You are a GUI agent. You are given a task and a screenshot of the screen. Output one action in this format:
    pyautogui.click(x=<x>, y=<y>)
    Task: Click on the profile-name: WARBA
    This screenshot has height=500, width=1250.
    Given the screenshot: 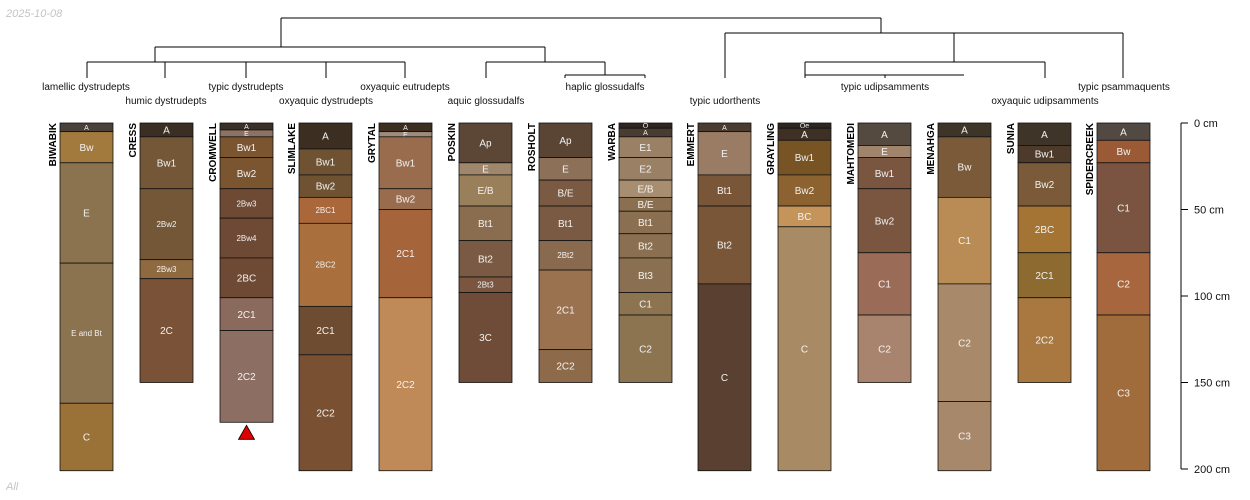 What is the action you would take?
    pyautogui.click(x=612, y=142)
    